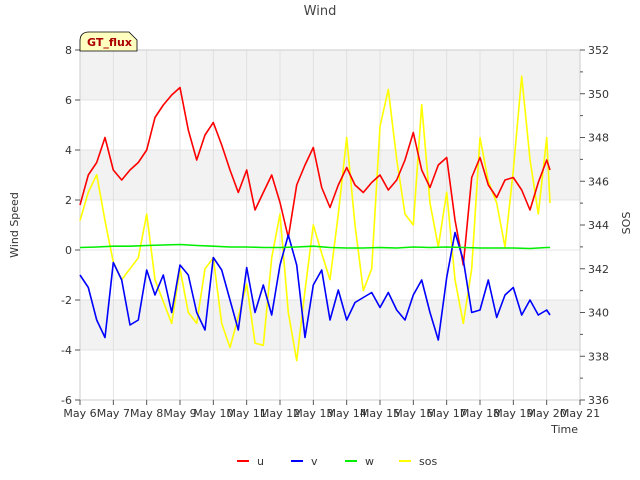  Describe the element at coordinates (314, 246) in the screenshot. I see `series-line-w` at that location.